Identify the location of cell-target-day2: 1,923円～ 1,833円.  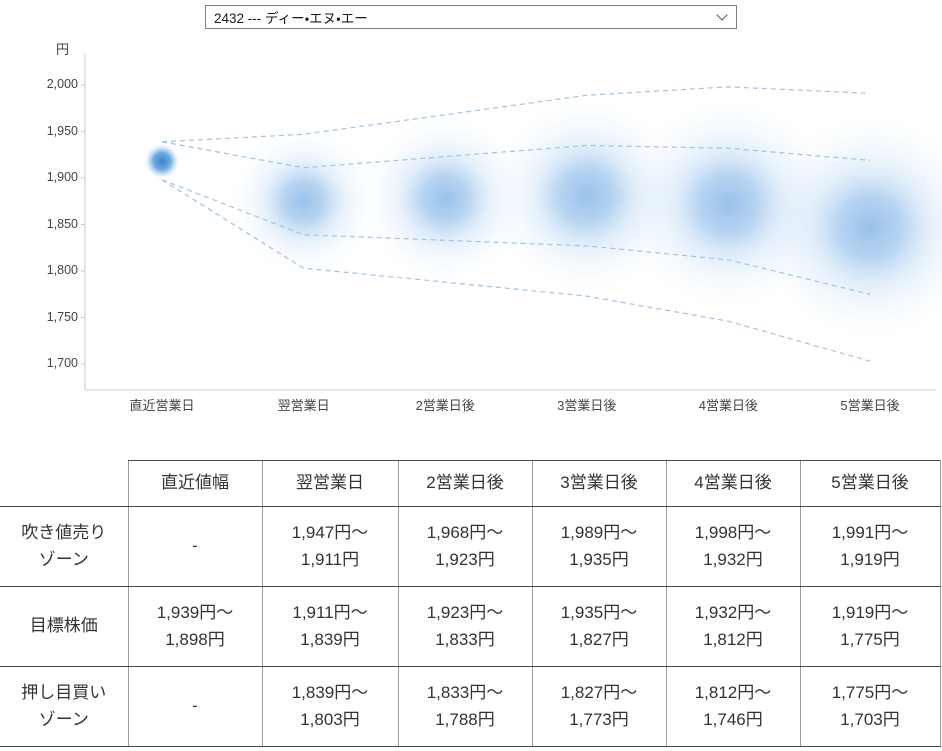
(464, 626).